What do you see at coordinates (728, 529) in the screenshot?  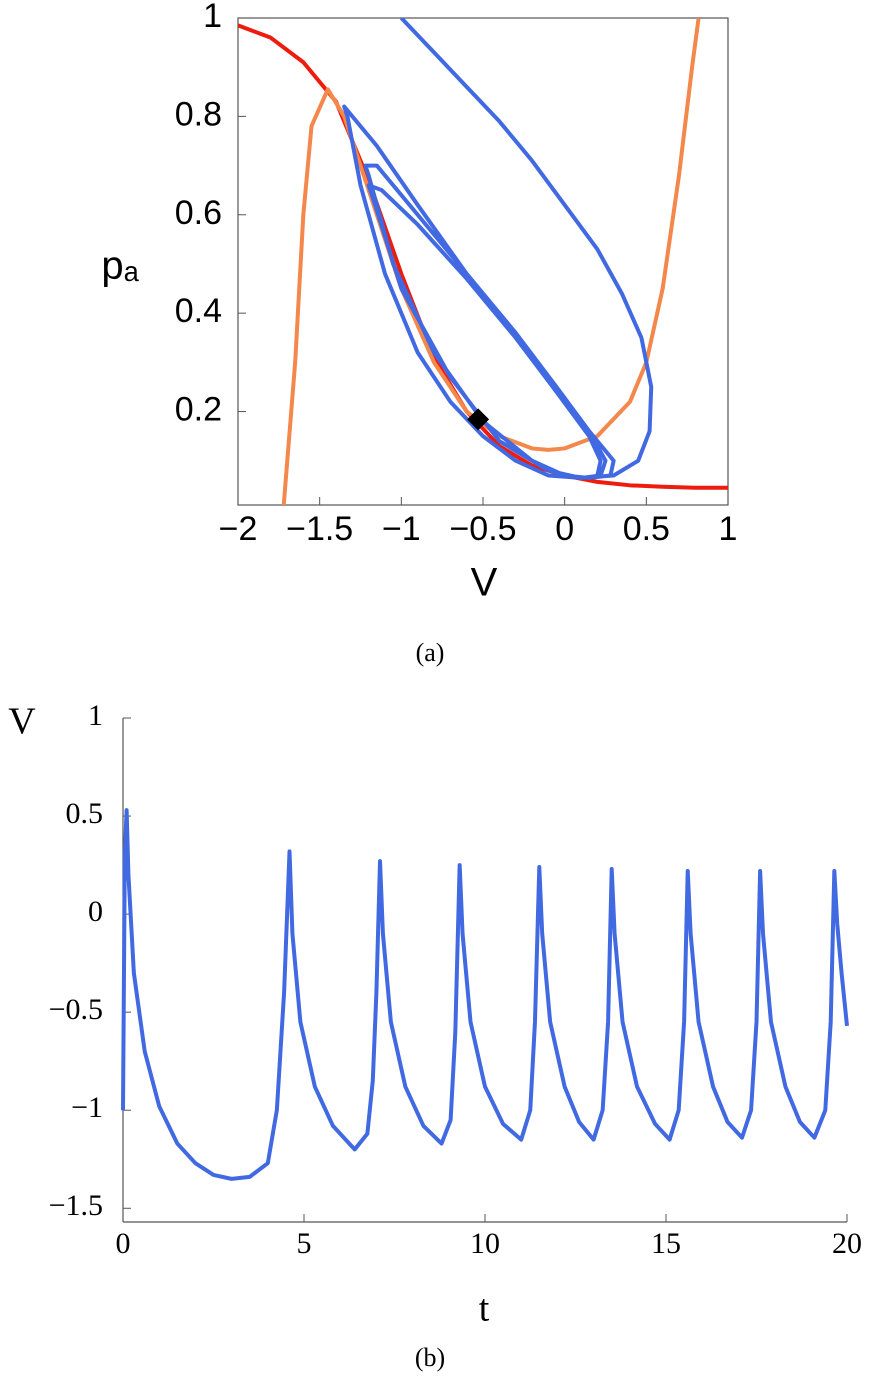 I see `x-tick-label: 1` at bounding box center [728, 529].